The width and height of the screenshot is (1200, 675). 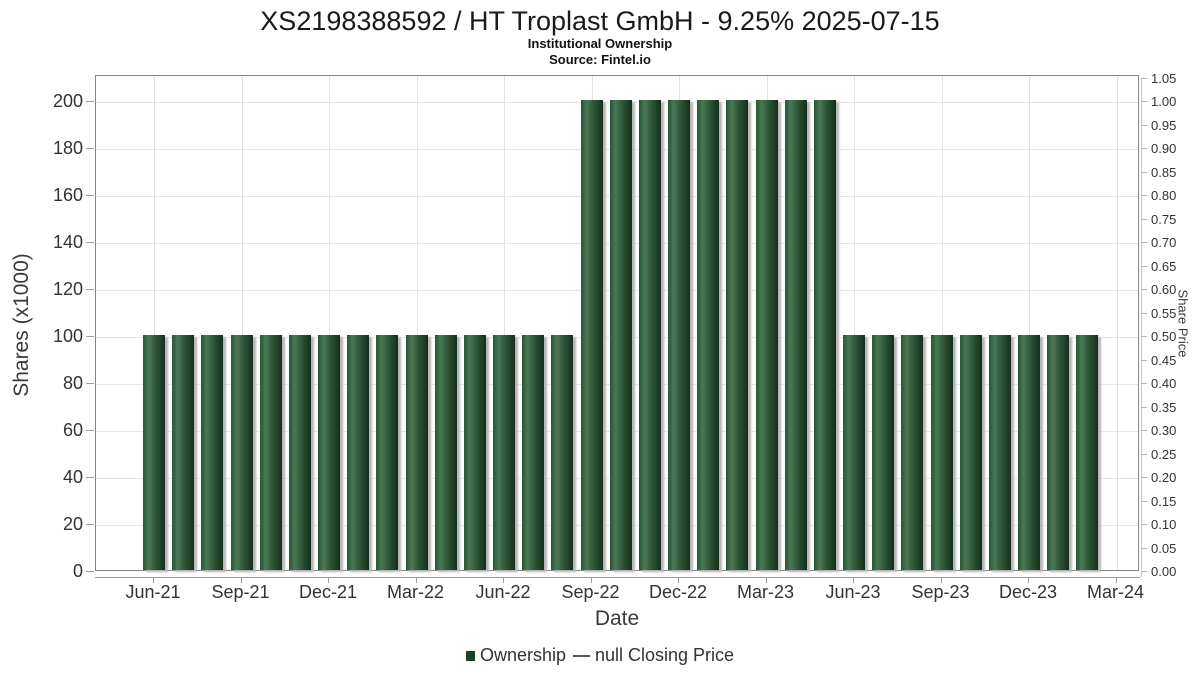 What do you see at coordinates (678, 592) in the screenshot?
I see `x-tick-label: Dec-22` at bounding box center [678, 592].